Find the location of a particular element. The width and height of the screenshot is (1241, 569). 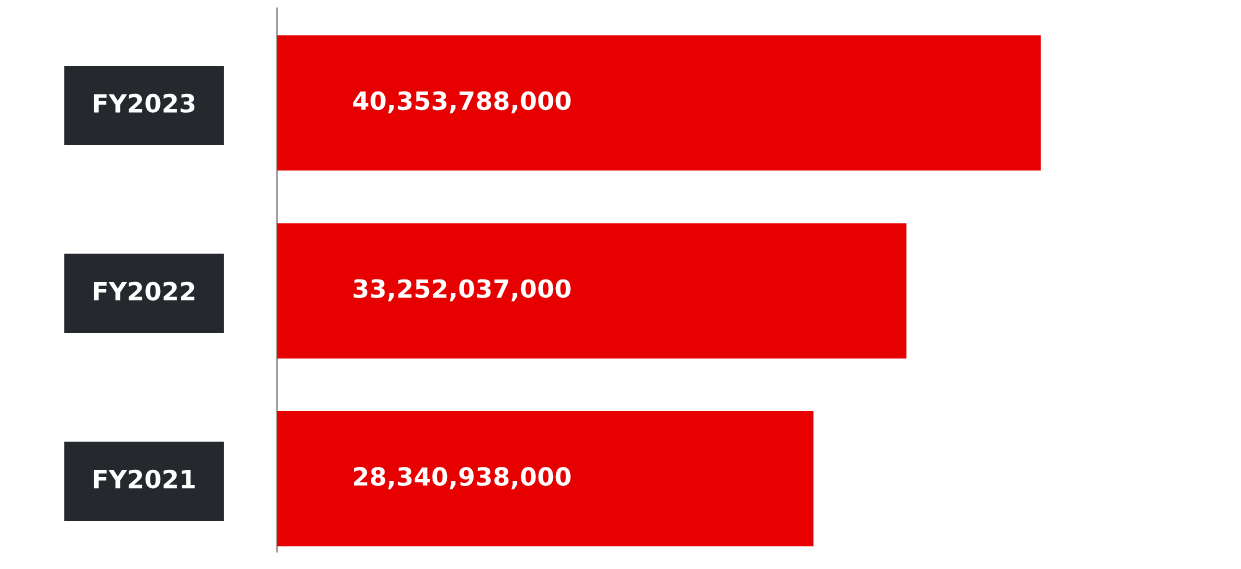

data-label: 40,353,788,000 is located at coordinates (462, 102).